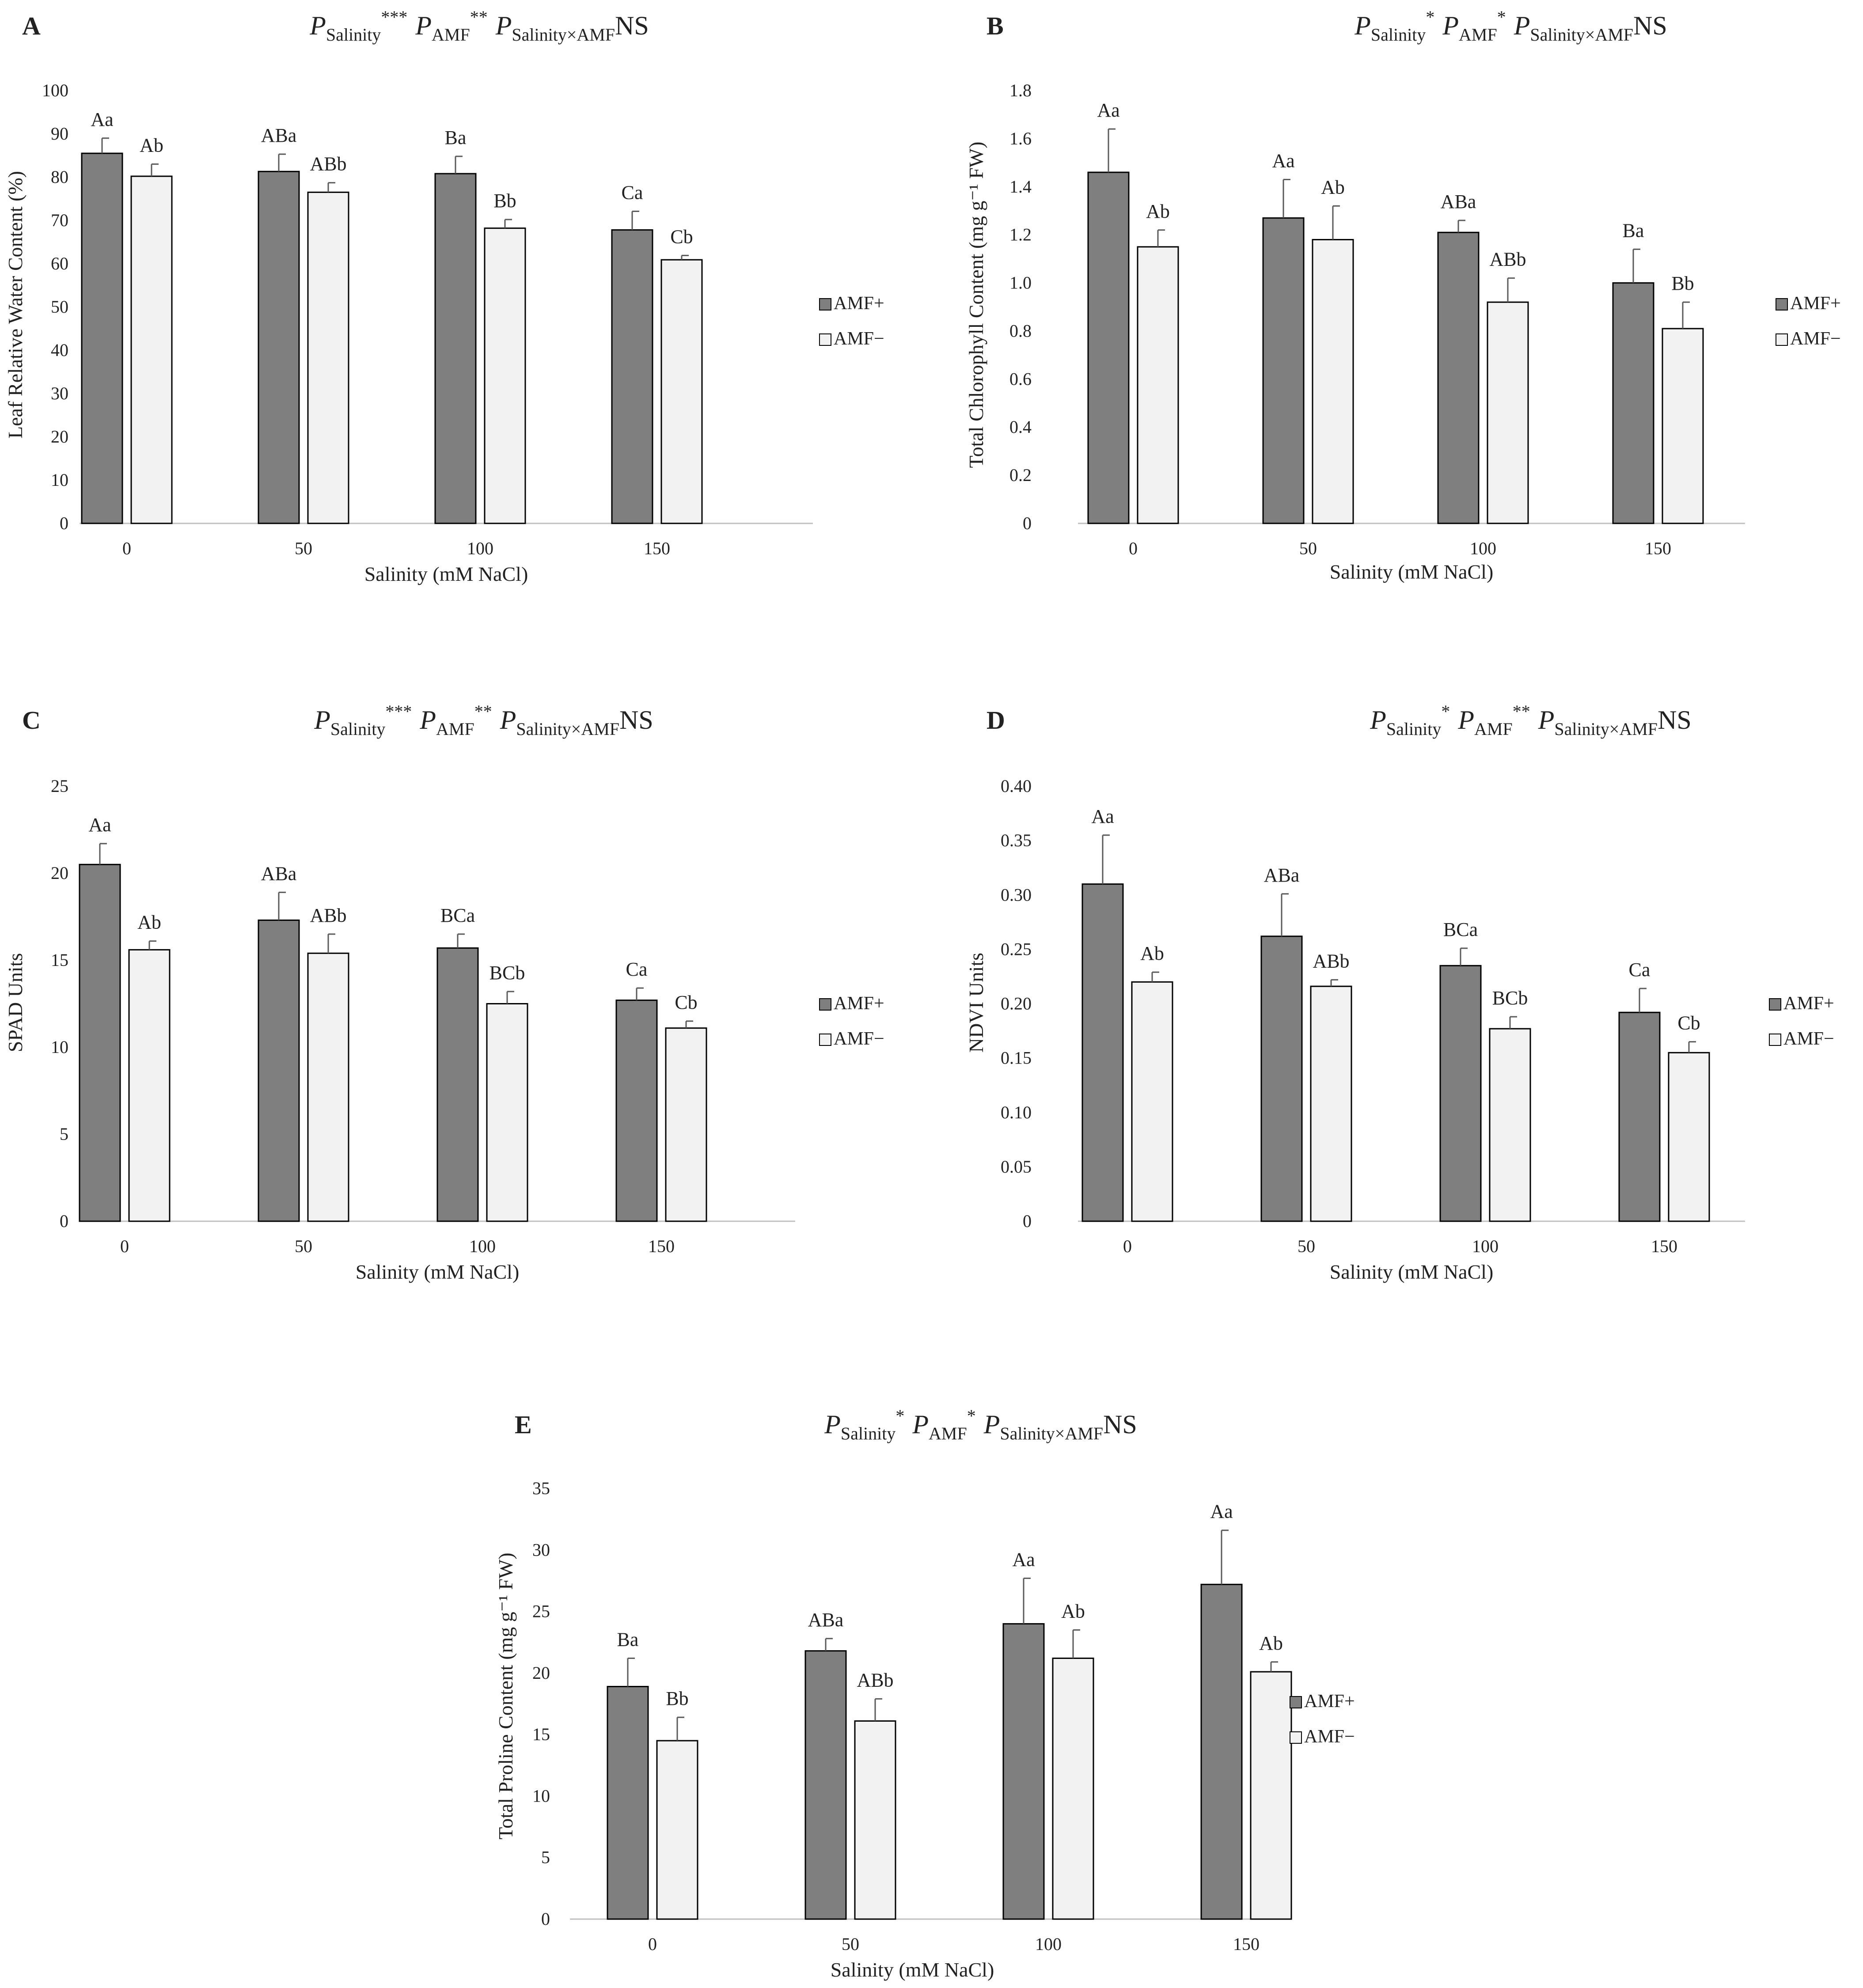  I want to click on y-axis-label: Total Chlorophyll Content (mg g⁻¹ FW), so click(976, 305).